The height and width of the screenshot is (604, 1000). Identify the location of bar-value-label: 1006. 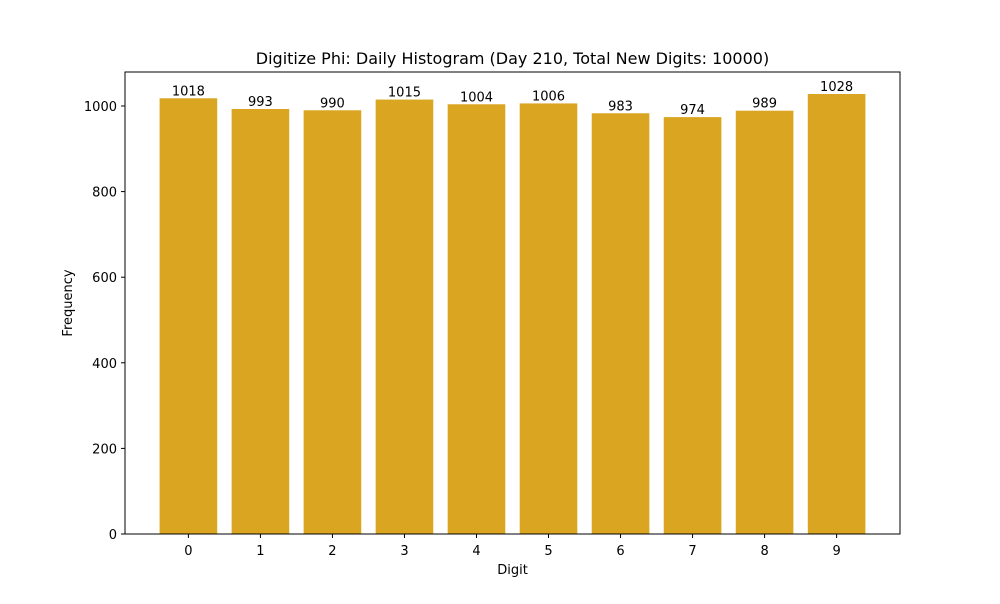
(548, 96).